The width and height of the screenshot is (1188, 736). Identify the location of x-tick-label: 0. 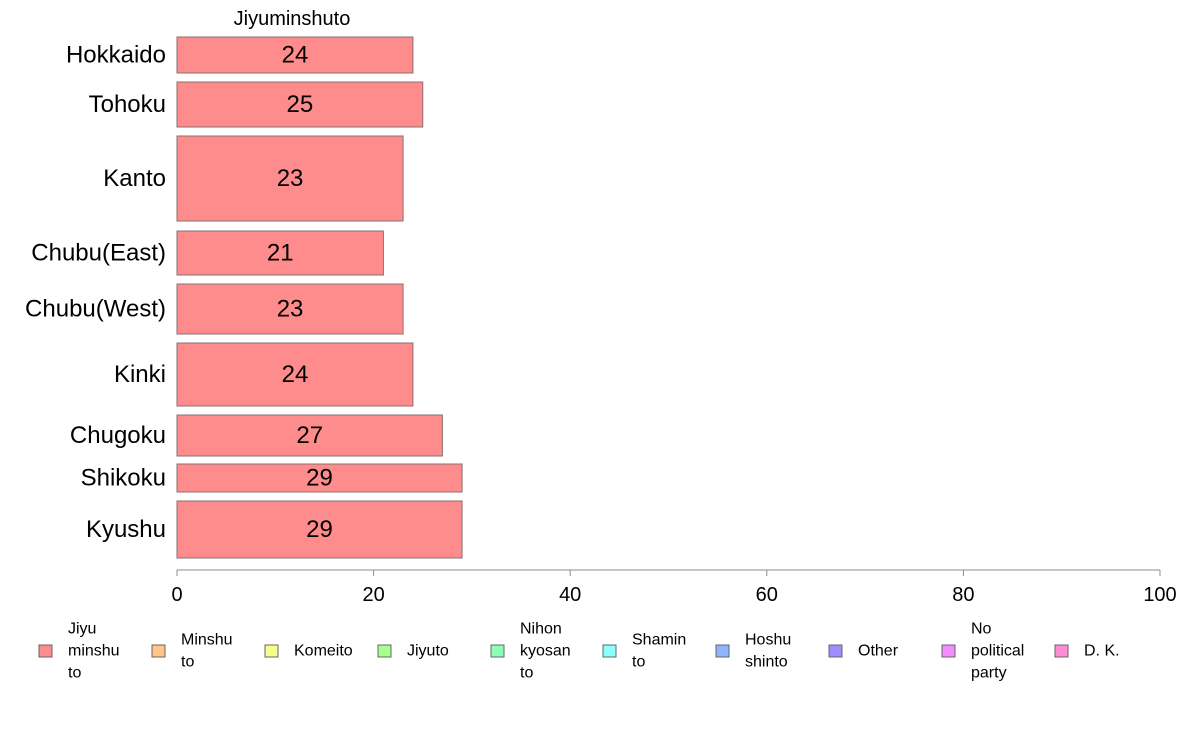
(176, 595).